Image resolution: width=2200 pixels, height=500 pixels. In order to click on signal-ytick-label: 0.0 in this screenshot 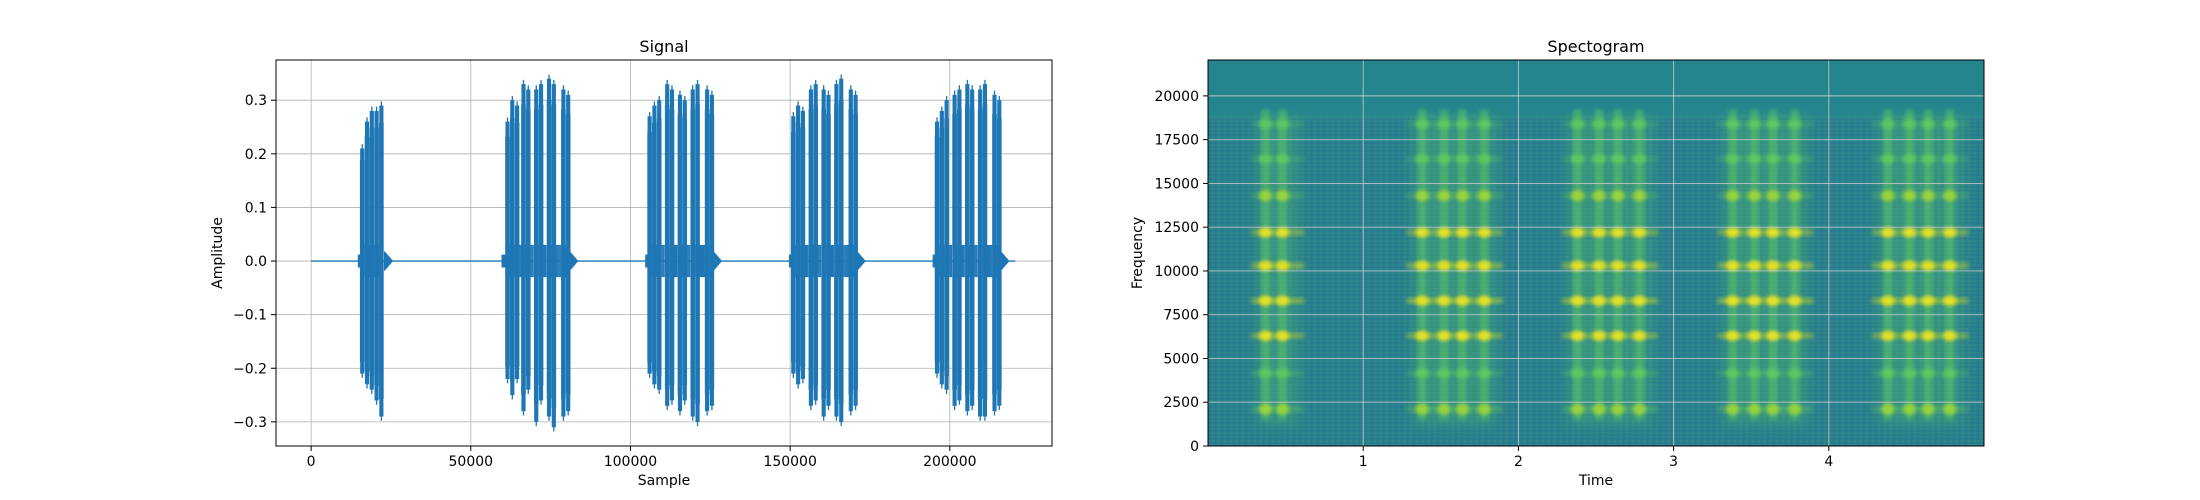, I will do `click(256, 262)`.